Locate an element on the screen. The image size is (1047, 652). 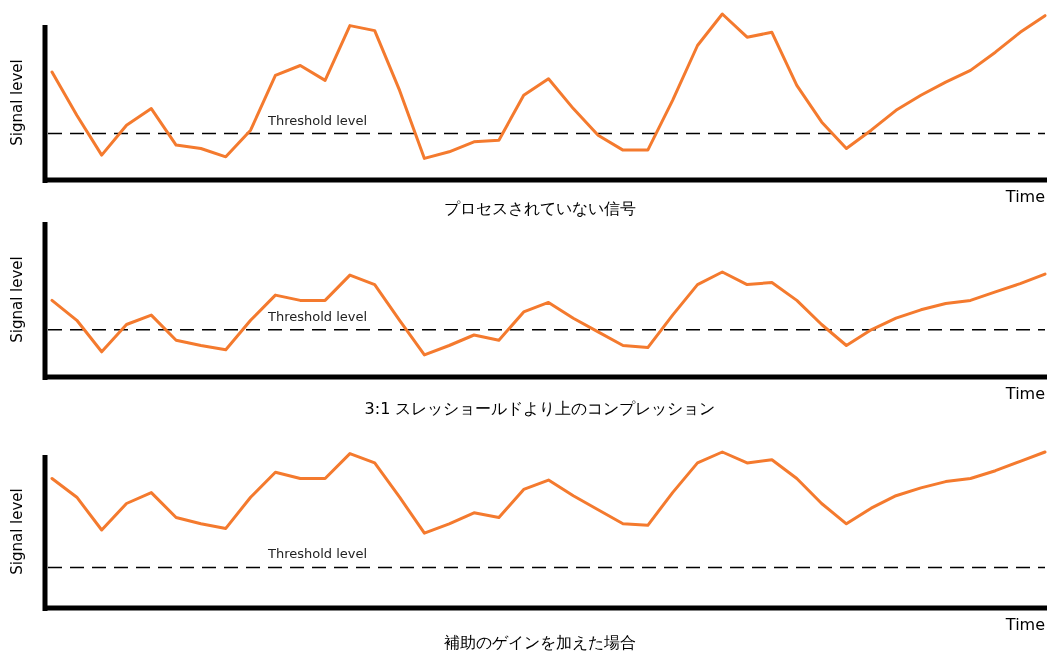
text: プロセスされていない信号 is located at coordinates (540, 208).